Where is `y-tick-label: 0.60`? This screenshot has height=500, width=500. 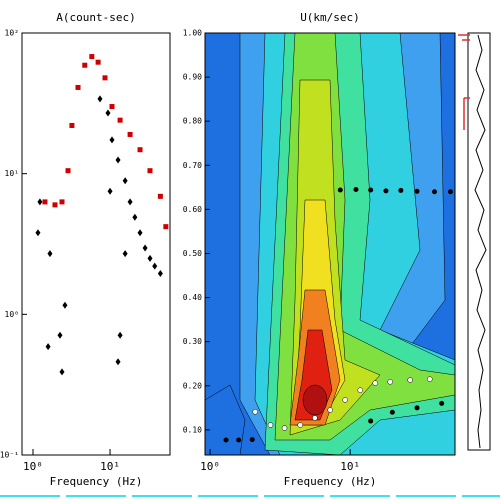 y-tick-label: 0.60 is located at coordinates (192, 209).